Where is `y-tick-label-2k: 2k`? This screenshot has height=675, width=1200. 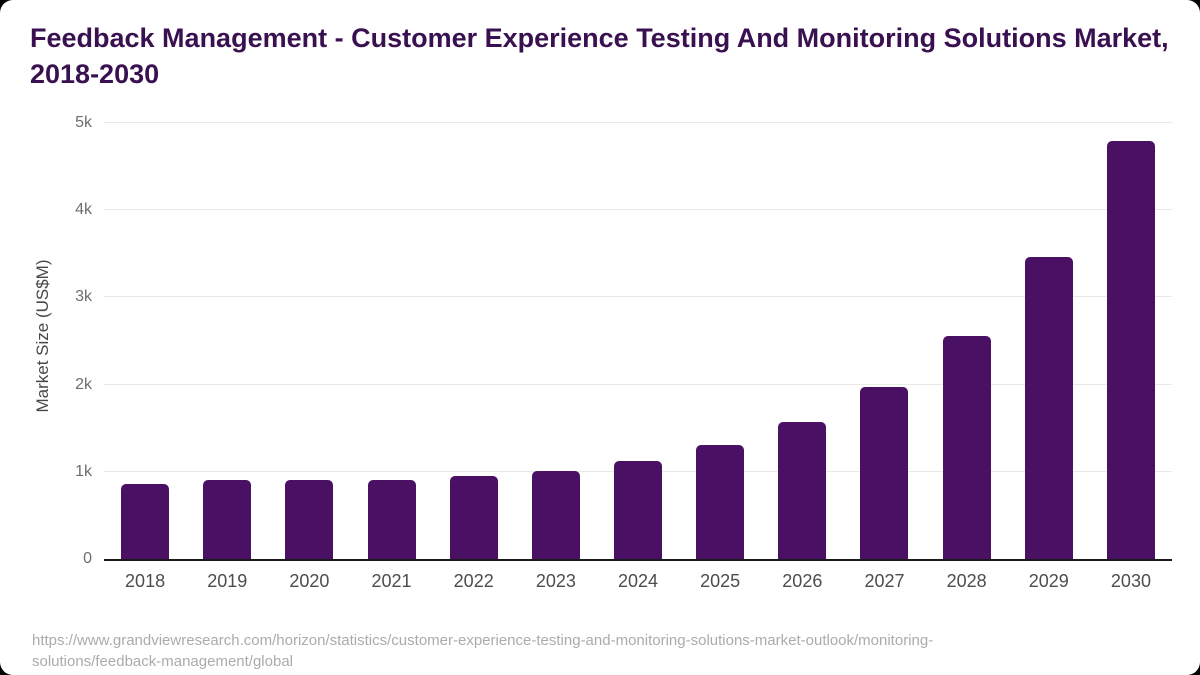
y-tick-label-2k: 2k is located at coordinates (83, 384).